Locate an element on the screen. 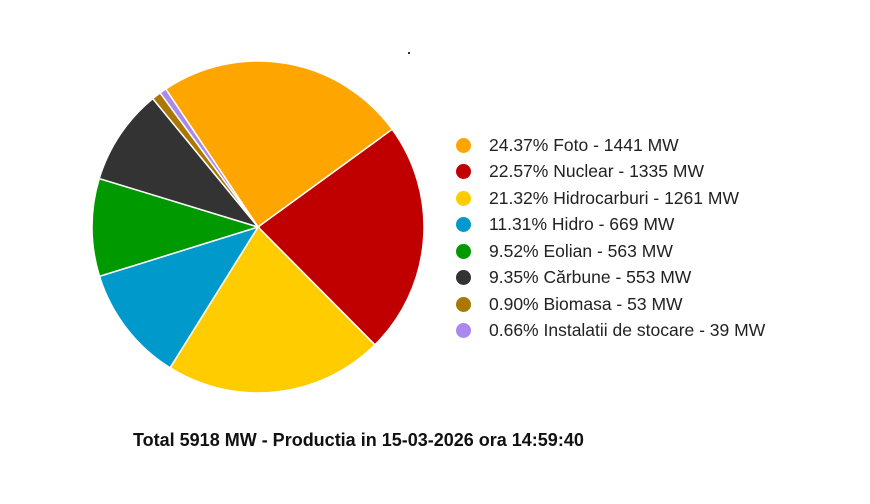 The width and height of the screenshot is (870, 504). legend-label: 22.57% Nuclear - 1335 MW is located at coordinates (596, 171).